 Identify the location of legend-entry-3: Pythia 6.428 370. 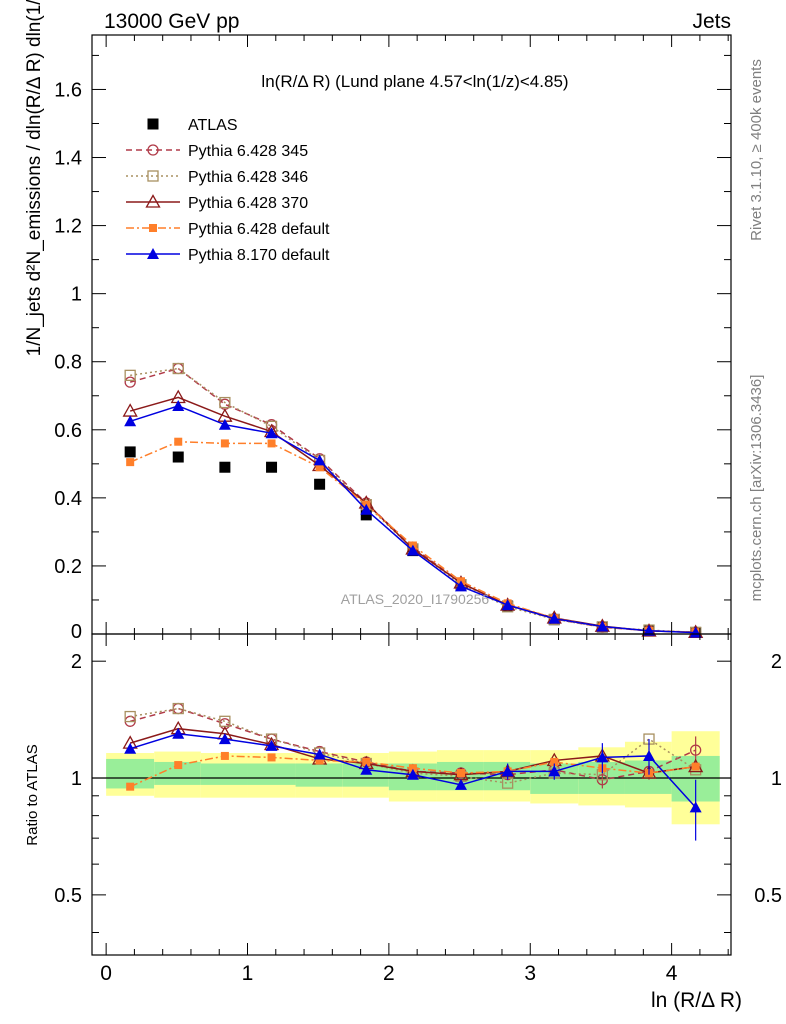
(217, 203).